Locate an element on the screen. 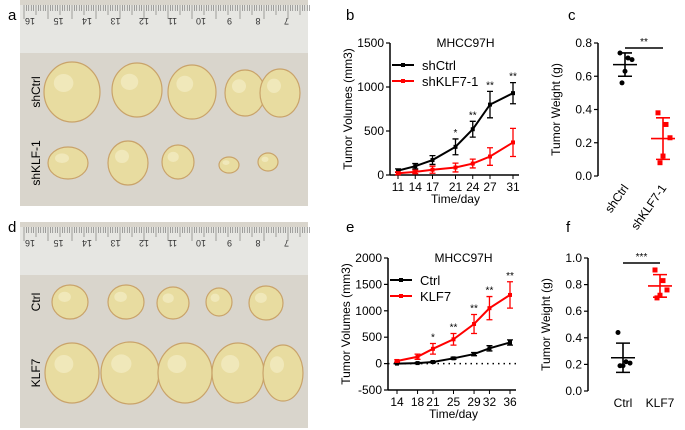  x-tick-label: shCtrl is located at coordinates (616, 199).